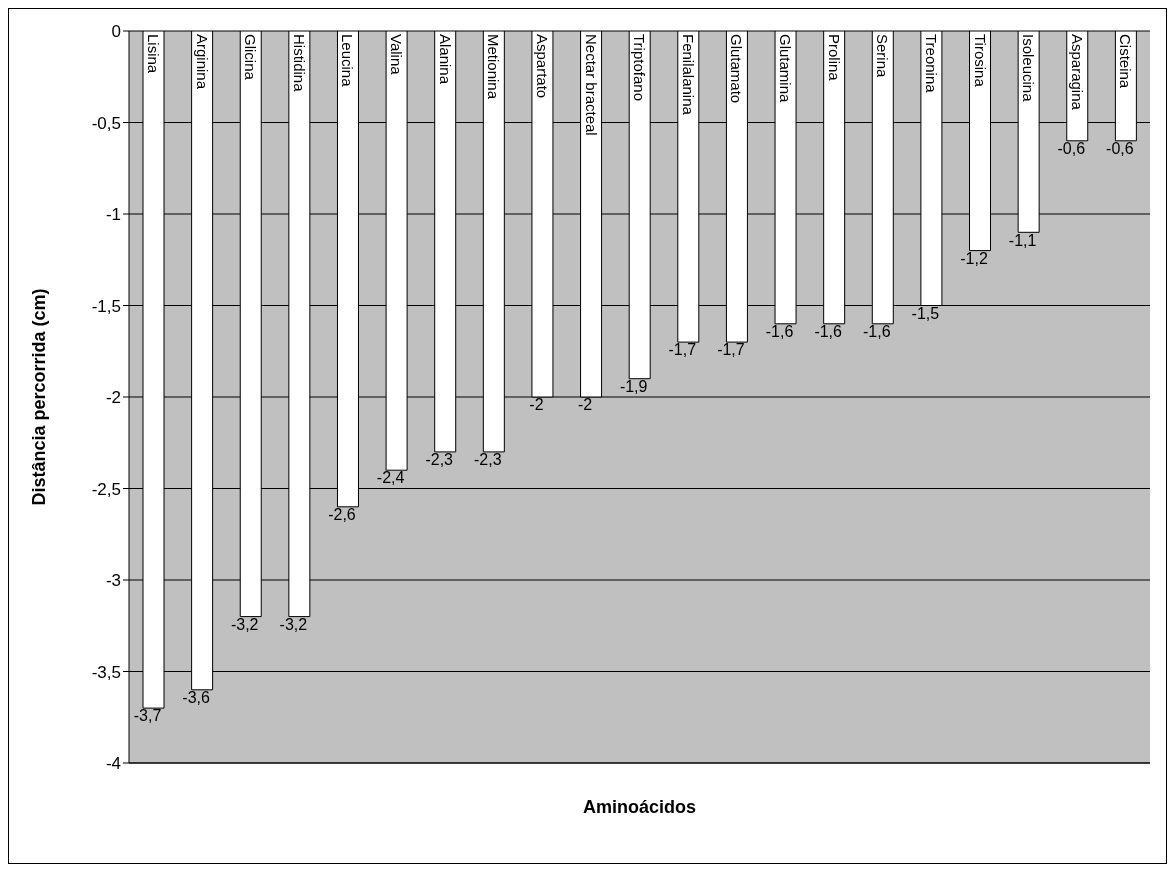  Describe the element at coordinates (342, 514) in the screenshot. I see `data-label: -2,6` at that location.